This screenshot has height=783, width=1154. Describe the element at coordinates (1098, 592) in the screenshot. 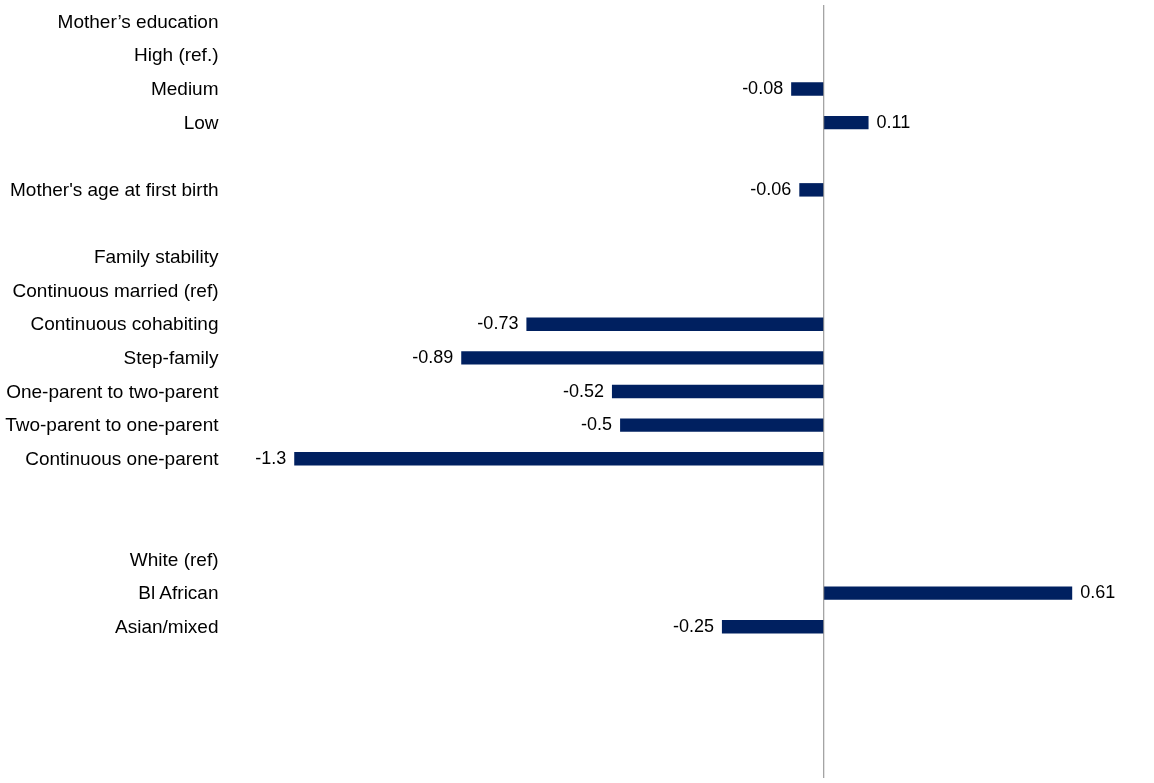

I see `data-label: 0.61` at that location.